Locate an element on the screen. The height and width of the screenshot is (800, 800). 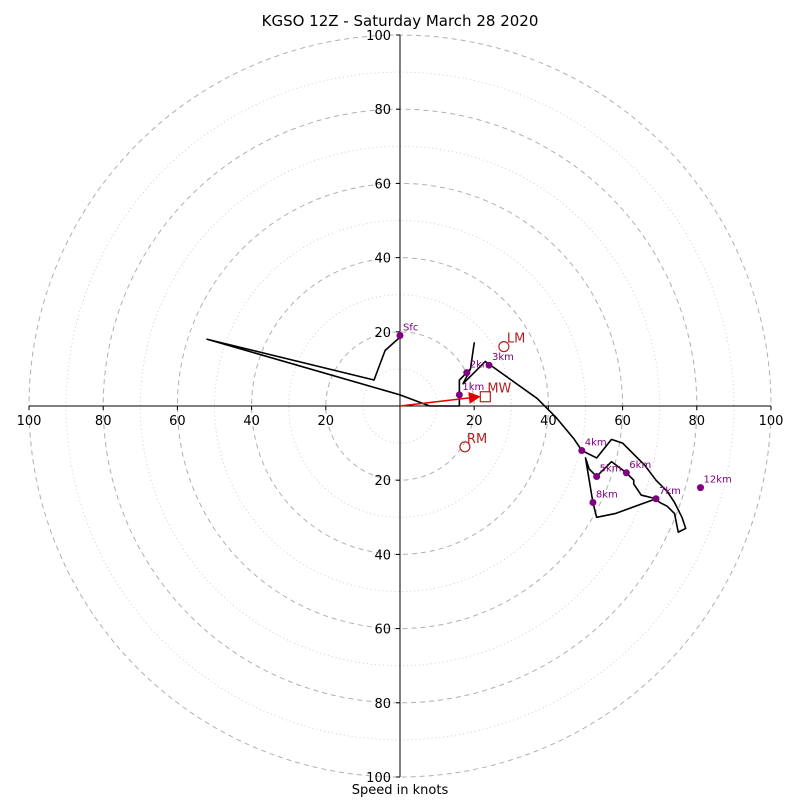
height-label: 5km is located at coordinates (611, 468).